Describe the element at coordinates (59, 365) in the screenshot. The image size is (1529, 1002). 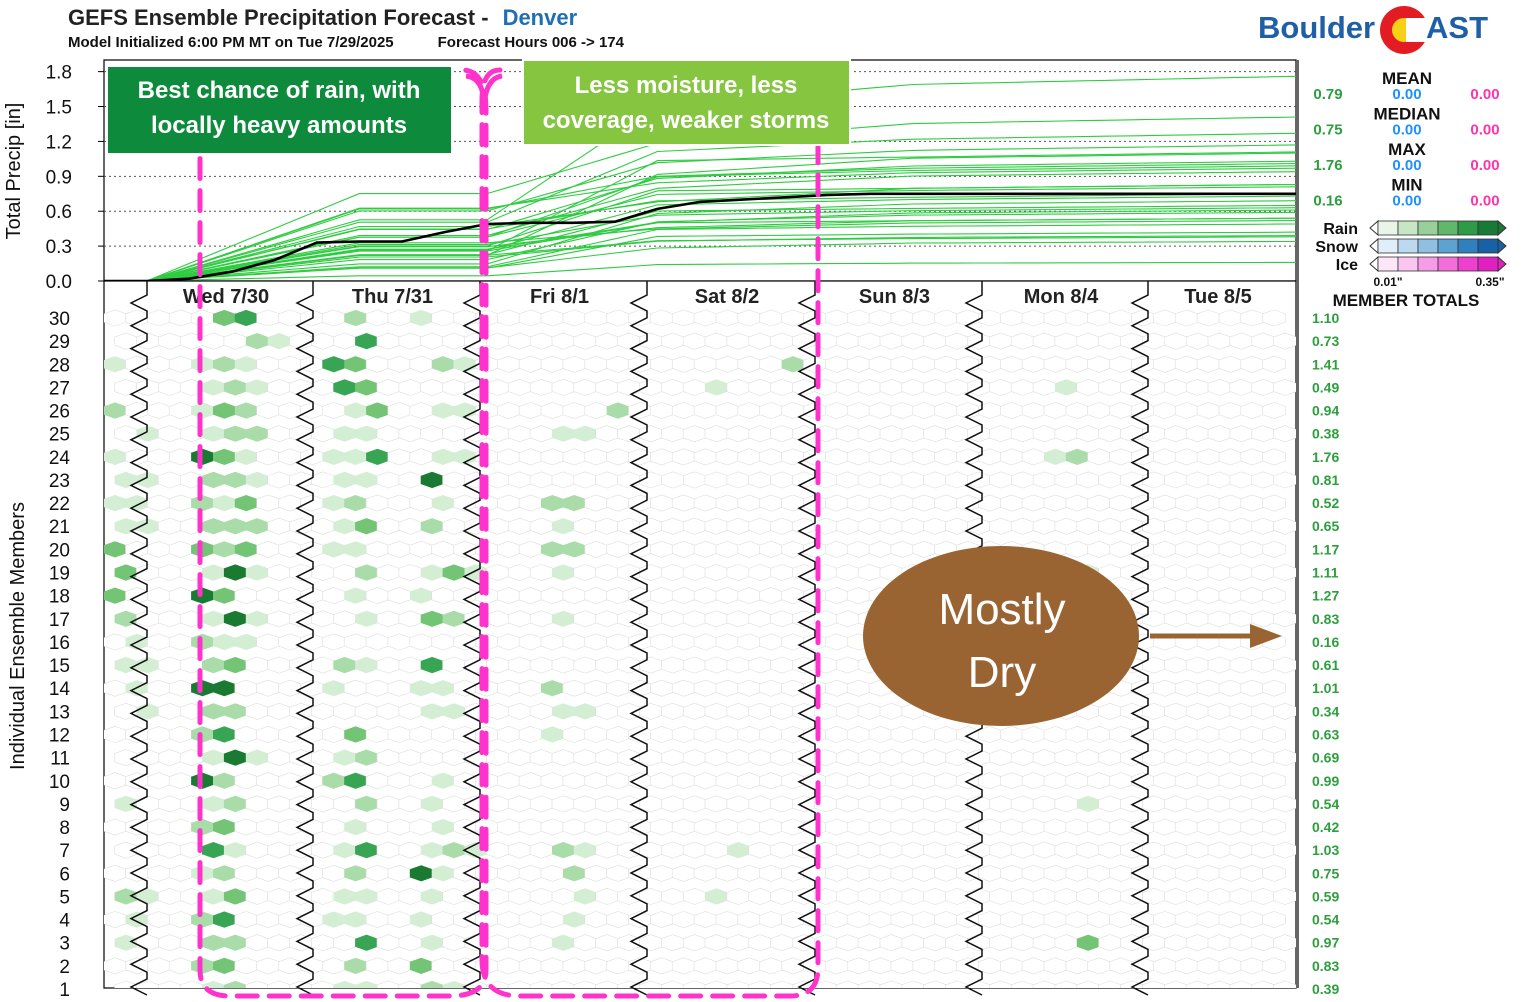
I see `member-label: 28` at that location.